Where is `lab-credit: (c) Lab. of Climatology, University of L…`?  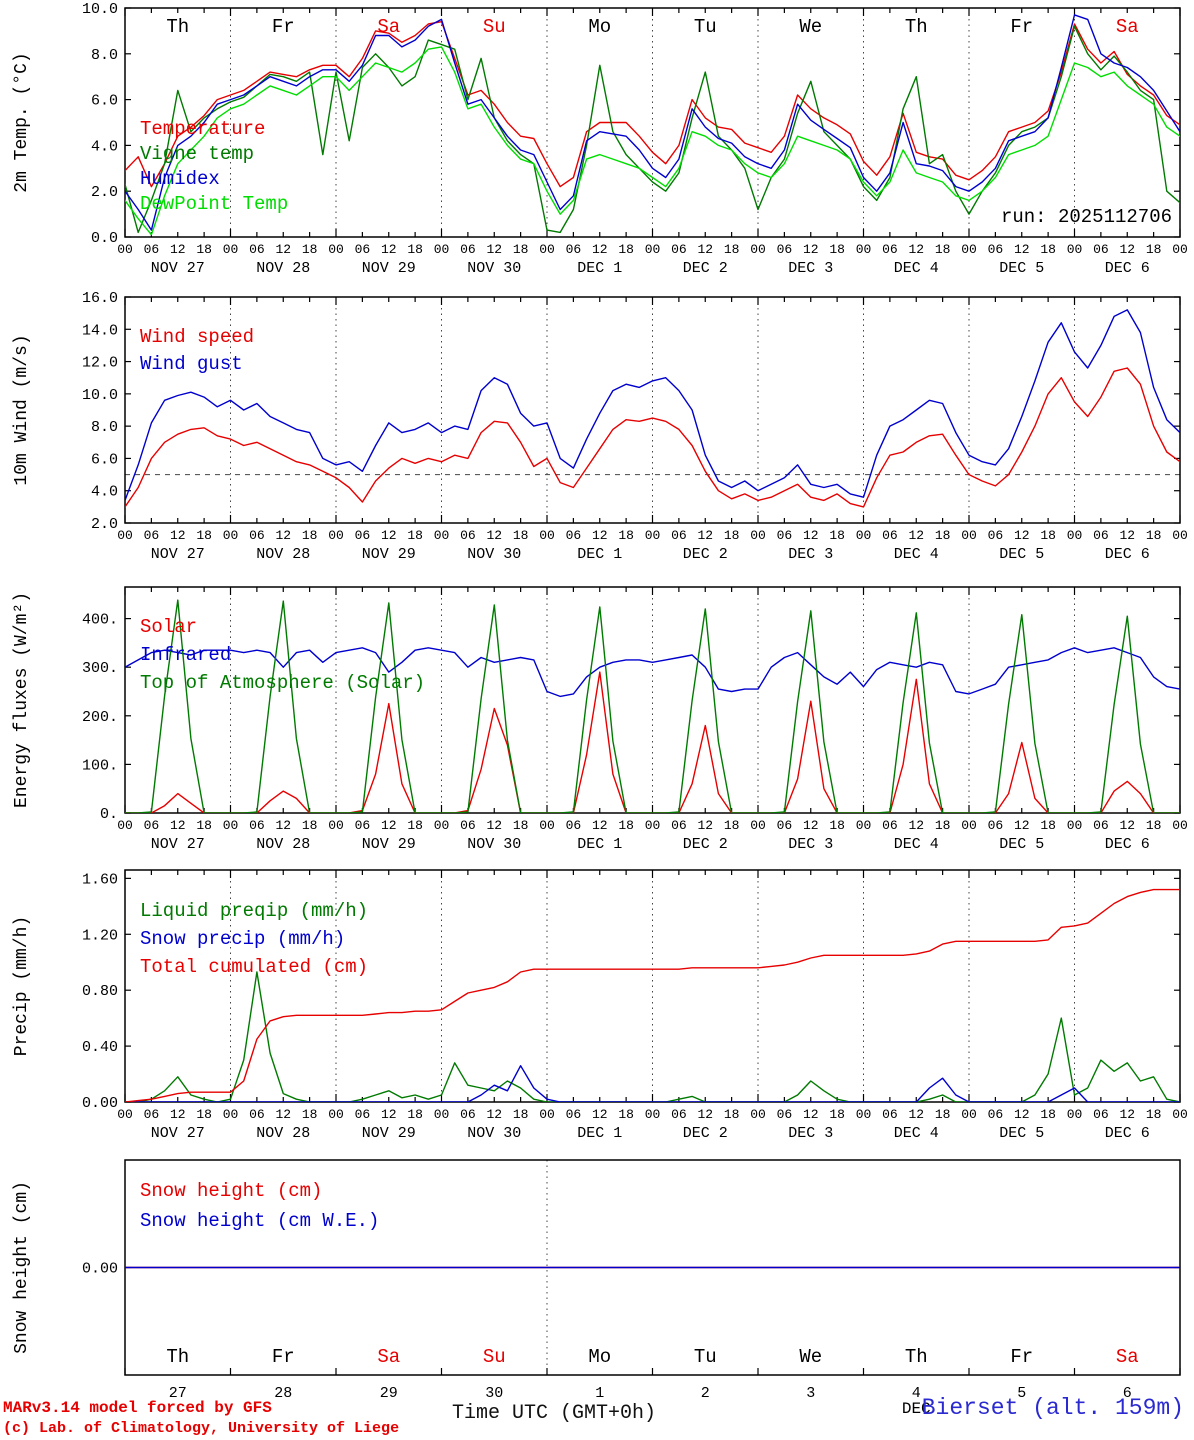
lab-credit: (c) Lab. of Climatology, University of L… is located at coordinates (201, 1428).